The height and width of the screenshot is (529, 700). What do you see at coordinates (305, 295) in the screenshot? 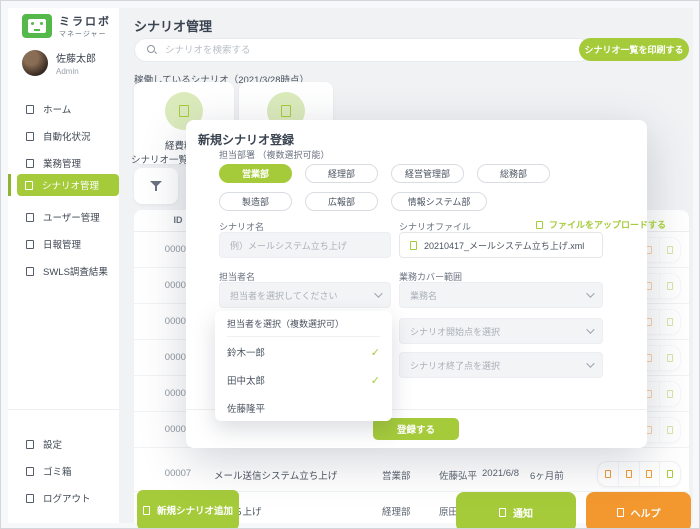
I see `owner-select: 担当者を選択してください` at bounding box center [305, 295].